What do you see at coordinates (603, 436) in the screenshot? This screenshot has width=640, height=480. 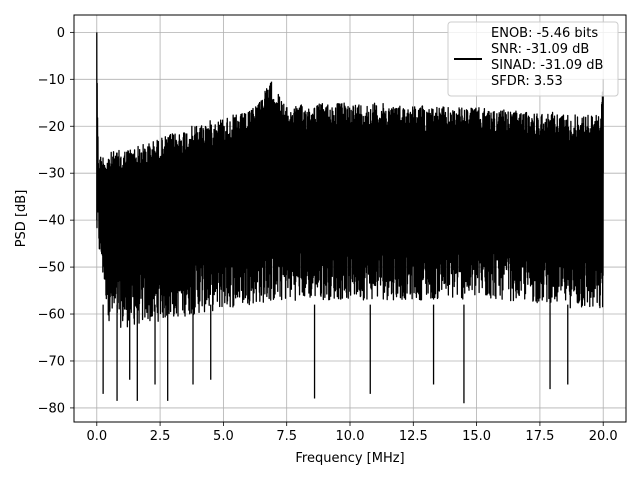 I see `x-tick-label: 20.0` at bounding box center [603, 436].